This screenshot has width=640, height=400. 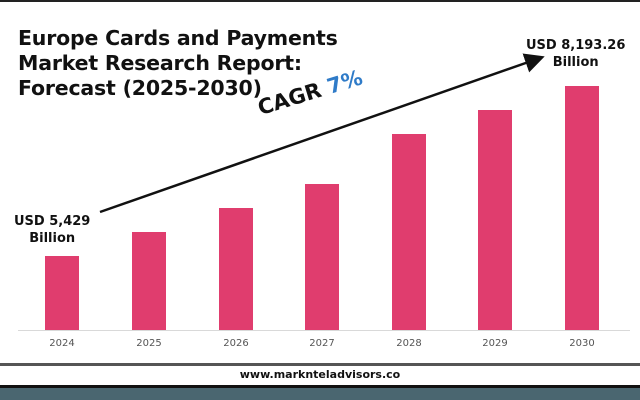 I want to click on title-line-3: Forecast (2025-2030), so click(x=140, y=88).